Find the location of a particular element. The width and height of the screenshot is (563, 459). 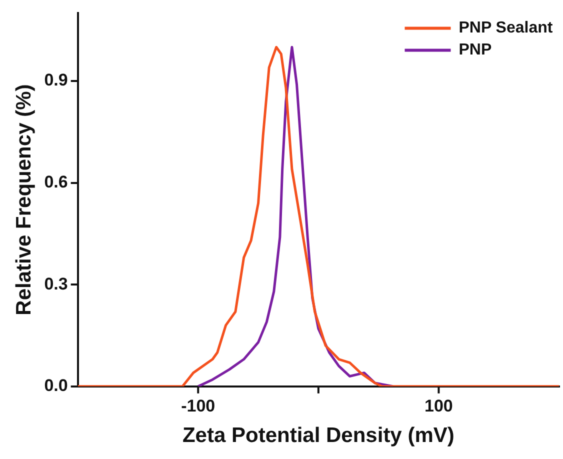

y-tick-label: 0.6 is located at coordinates (56, 182).